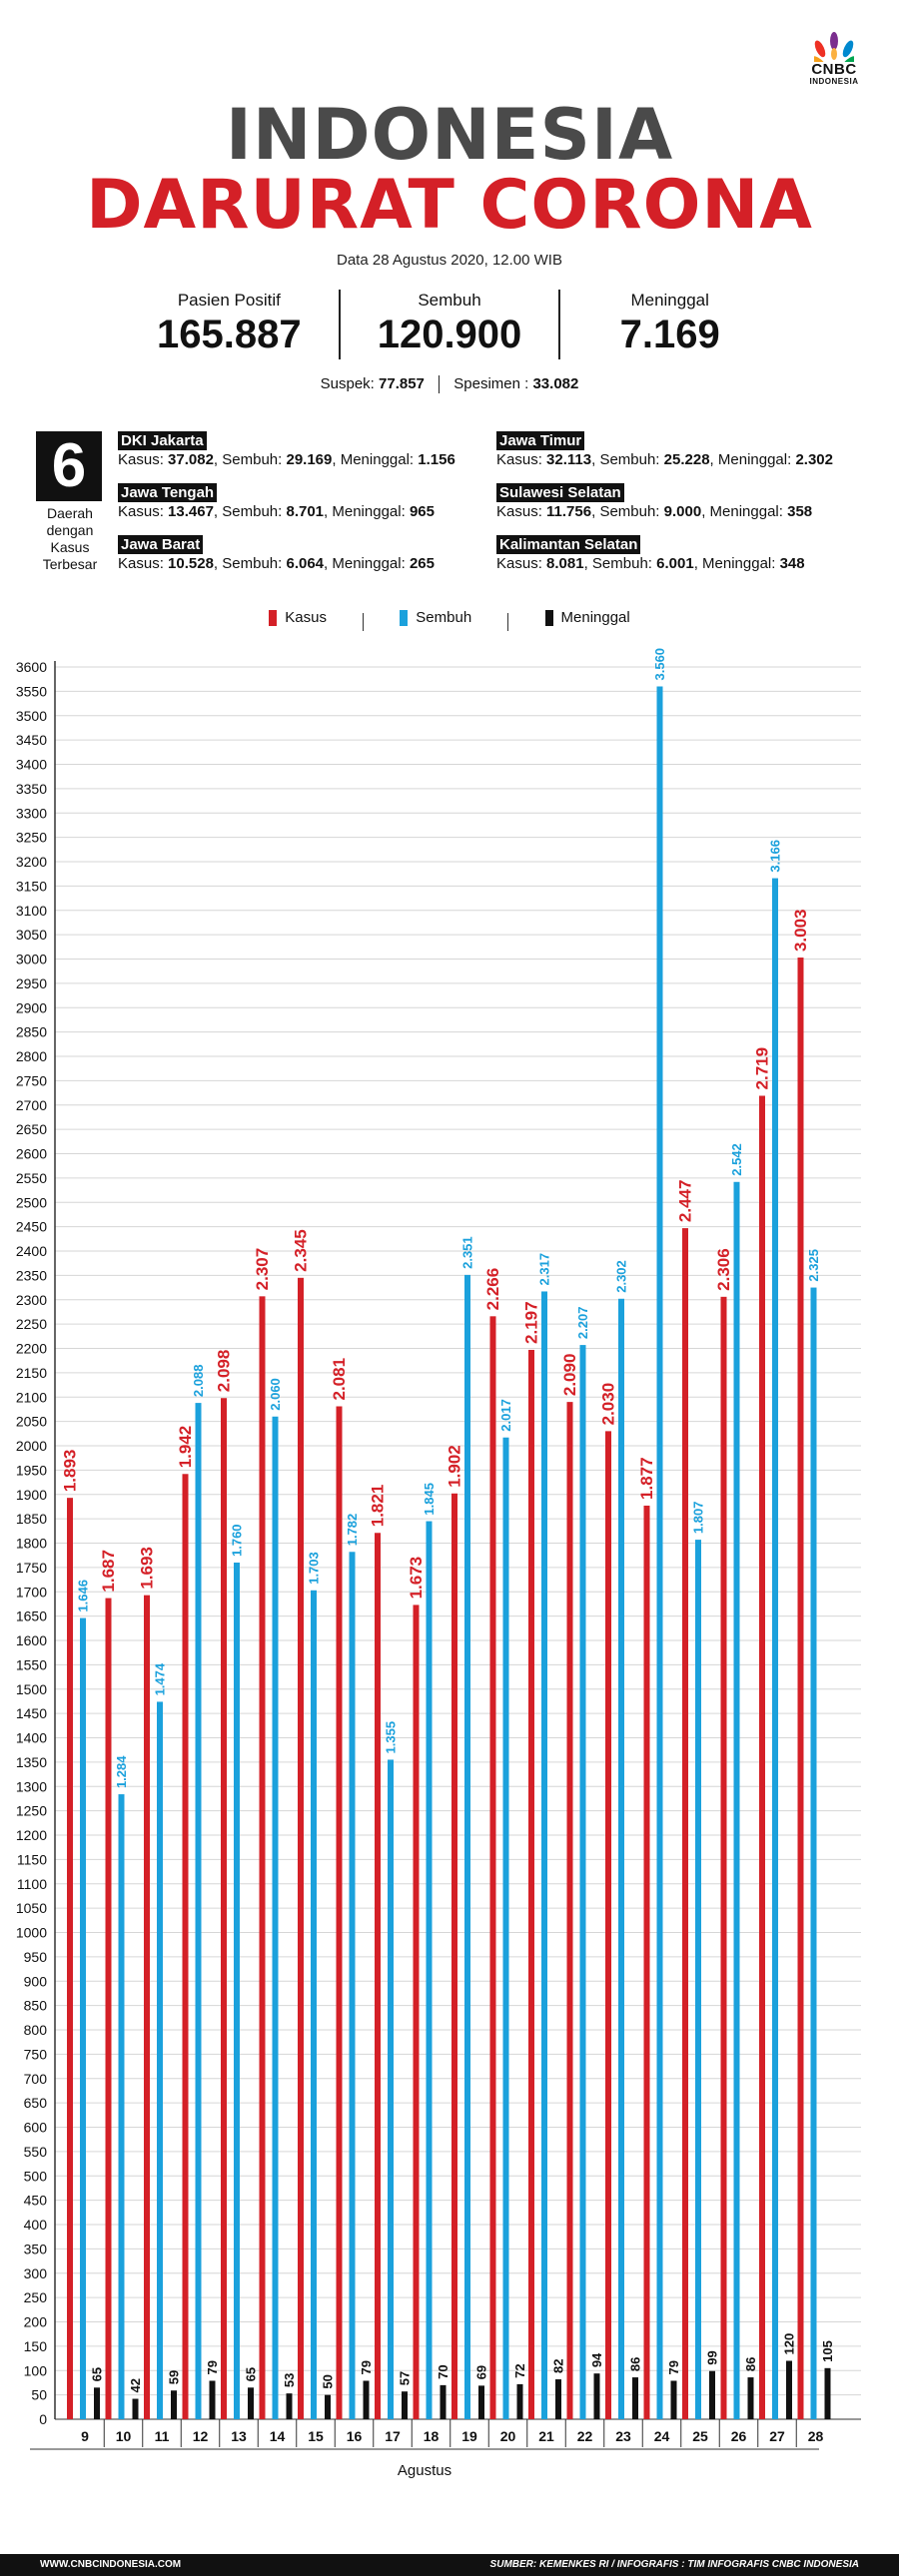 The width and height of the screenshot is (899, 2576). What do you see at coordinates (607, 1404) in the screenshot?
I see `data-label: 2.030` at bounding box center [607, 1404].